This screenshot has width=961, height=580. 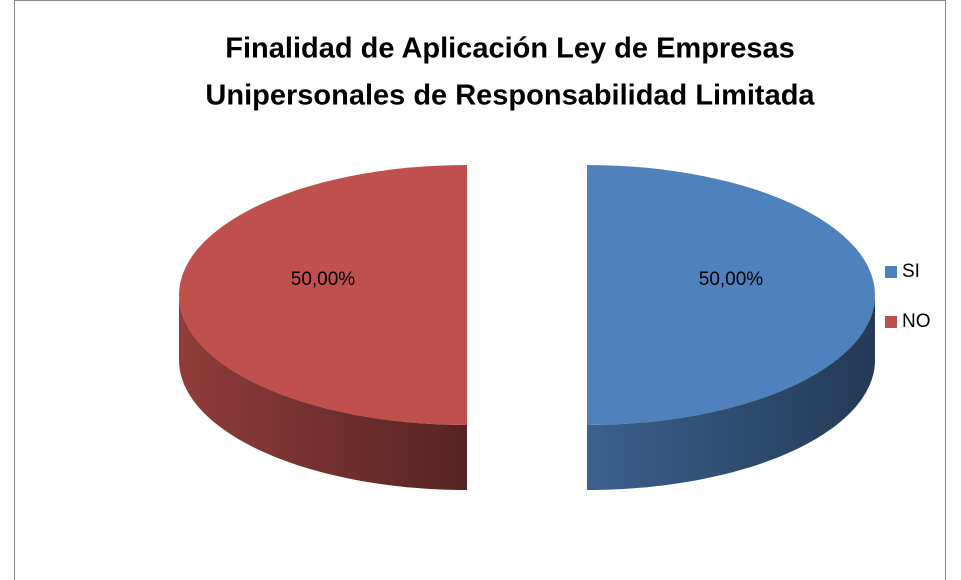 I want to click on legend-label: SI, so click(x=911, y=271).